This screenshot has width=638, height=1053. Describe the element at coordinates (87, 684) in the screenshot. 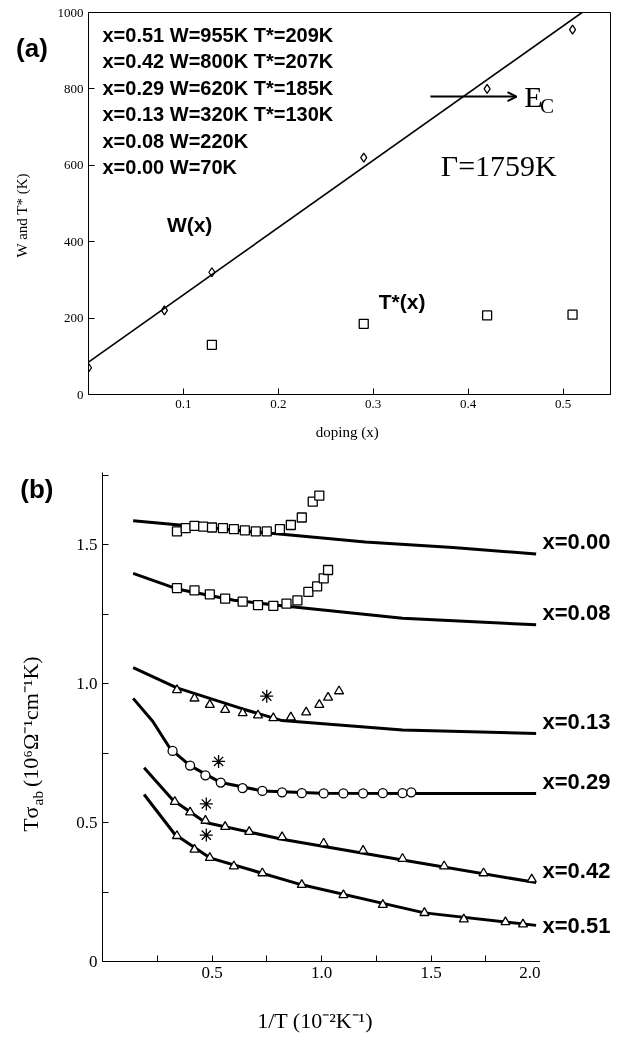

I see `y-tick-label: 1.0` at that location.